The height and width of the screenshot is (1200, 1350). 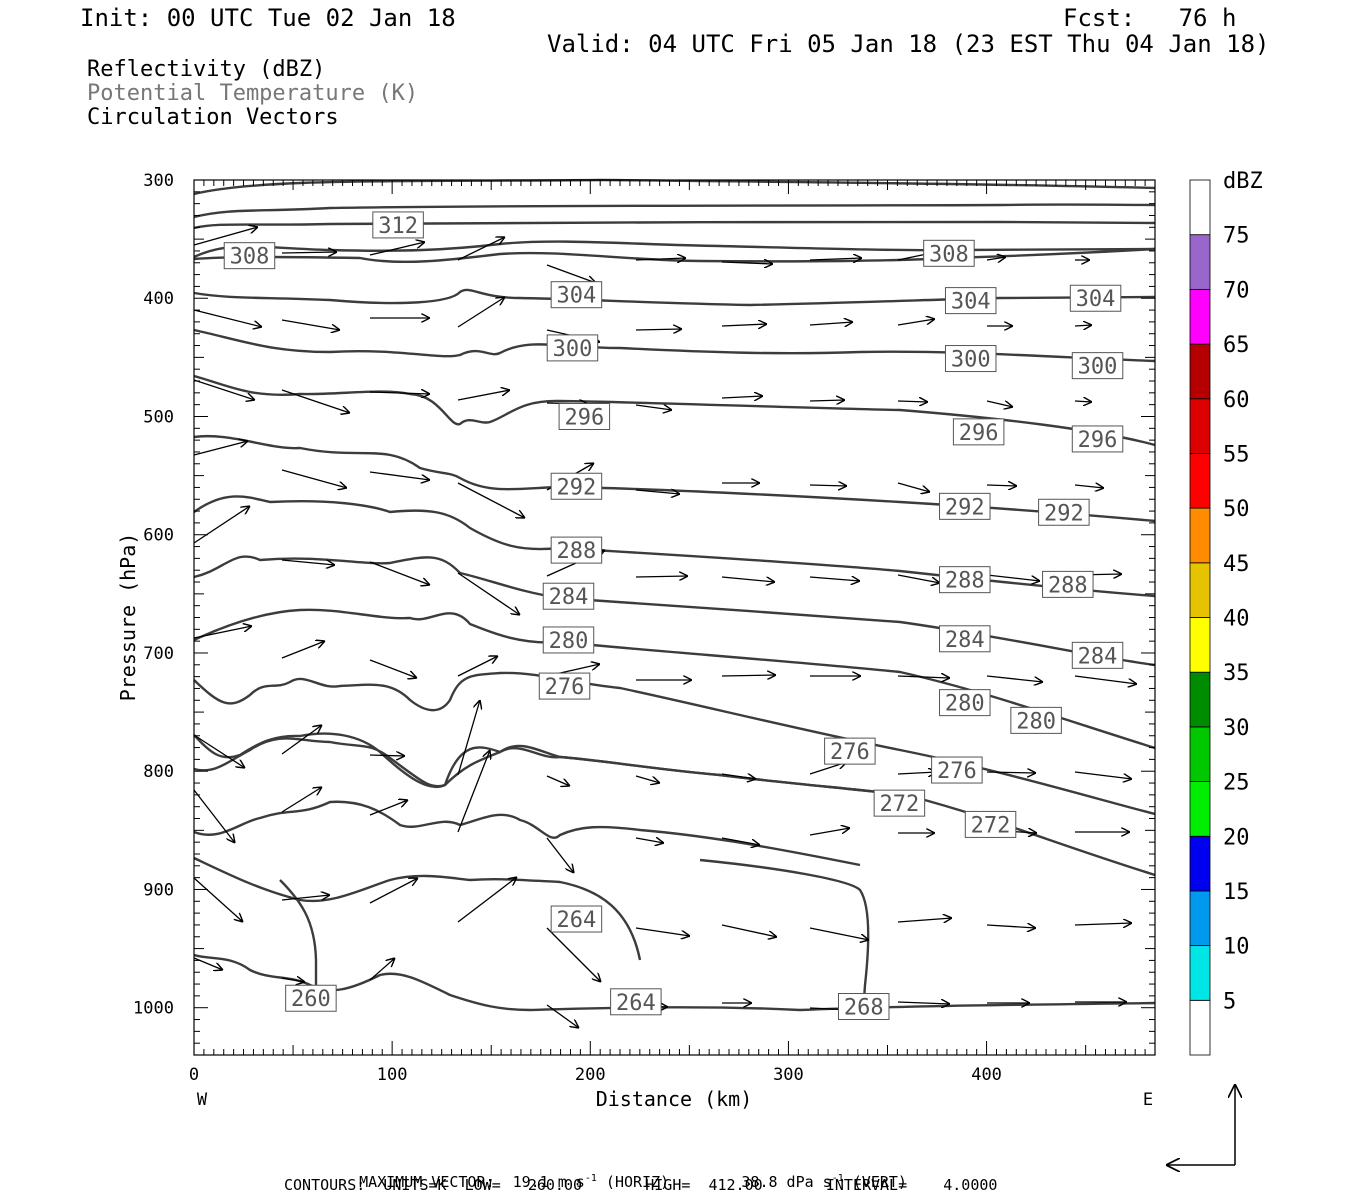 I want to click on colorbar-level-label: 25, so click(x=1236, y=783).